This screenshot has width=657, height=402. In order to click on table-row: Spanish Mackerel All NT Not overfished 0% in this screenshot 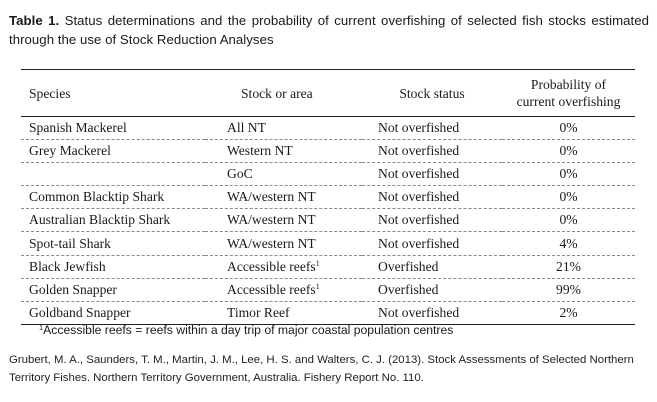, I will do `click(328, 128)`.